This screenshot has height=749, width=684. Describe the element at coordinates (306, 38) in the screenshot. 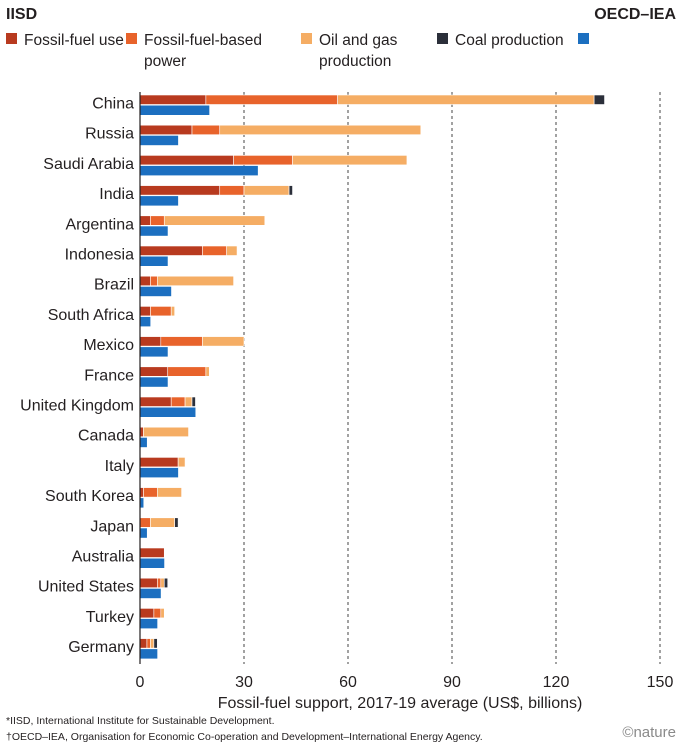

I see `legend-swatch-oil-gas-production` at that location.